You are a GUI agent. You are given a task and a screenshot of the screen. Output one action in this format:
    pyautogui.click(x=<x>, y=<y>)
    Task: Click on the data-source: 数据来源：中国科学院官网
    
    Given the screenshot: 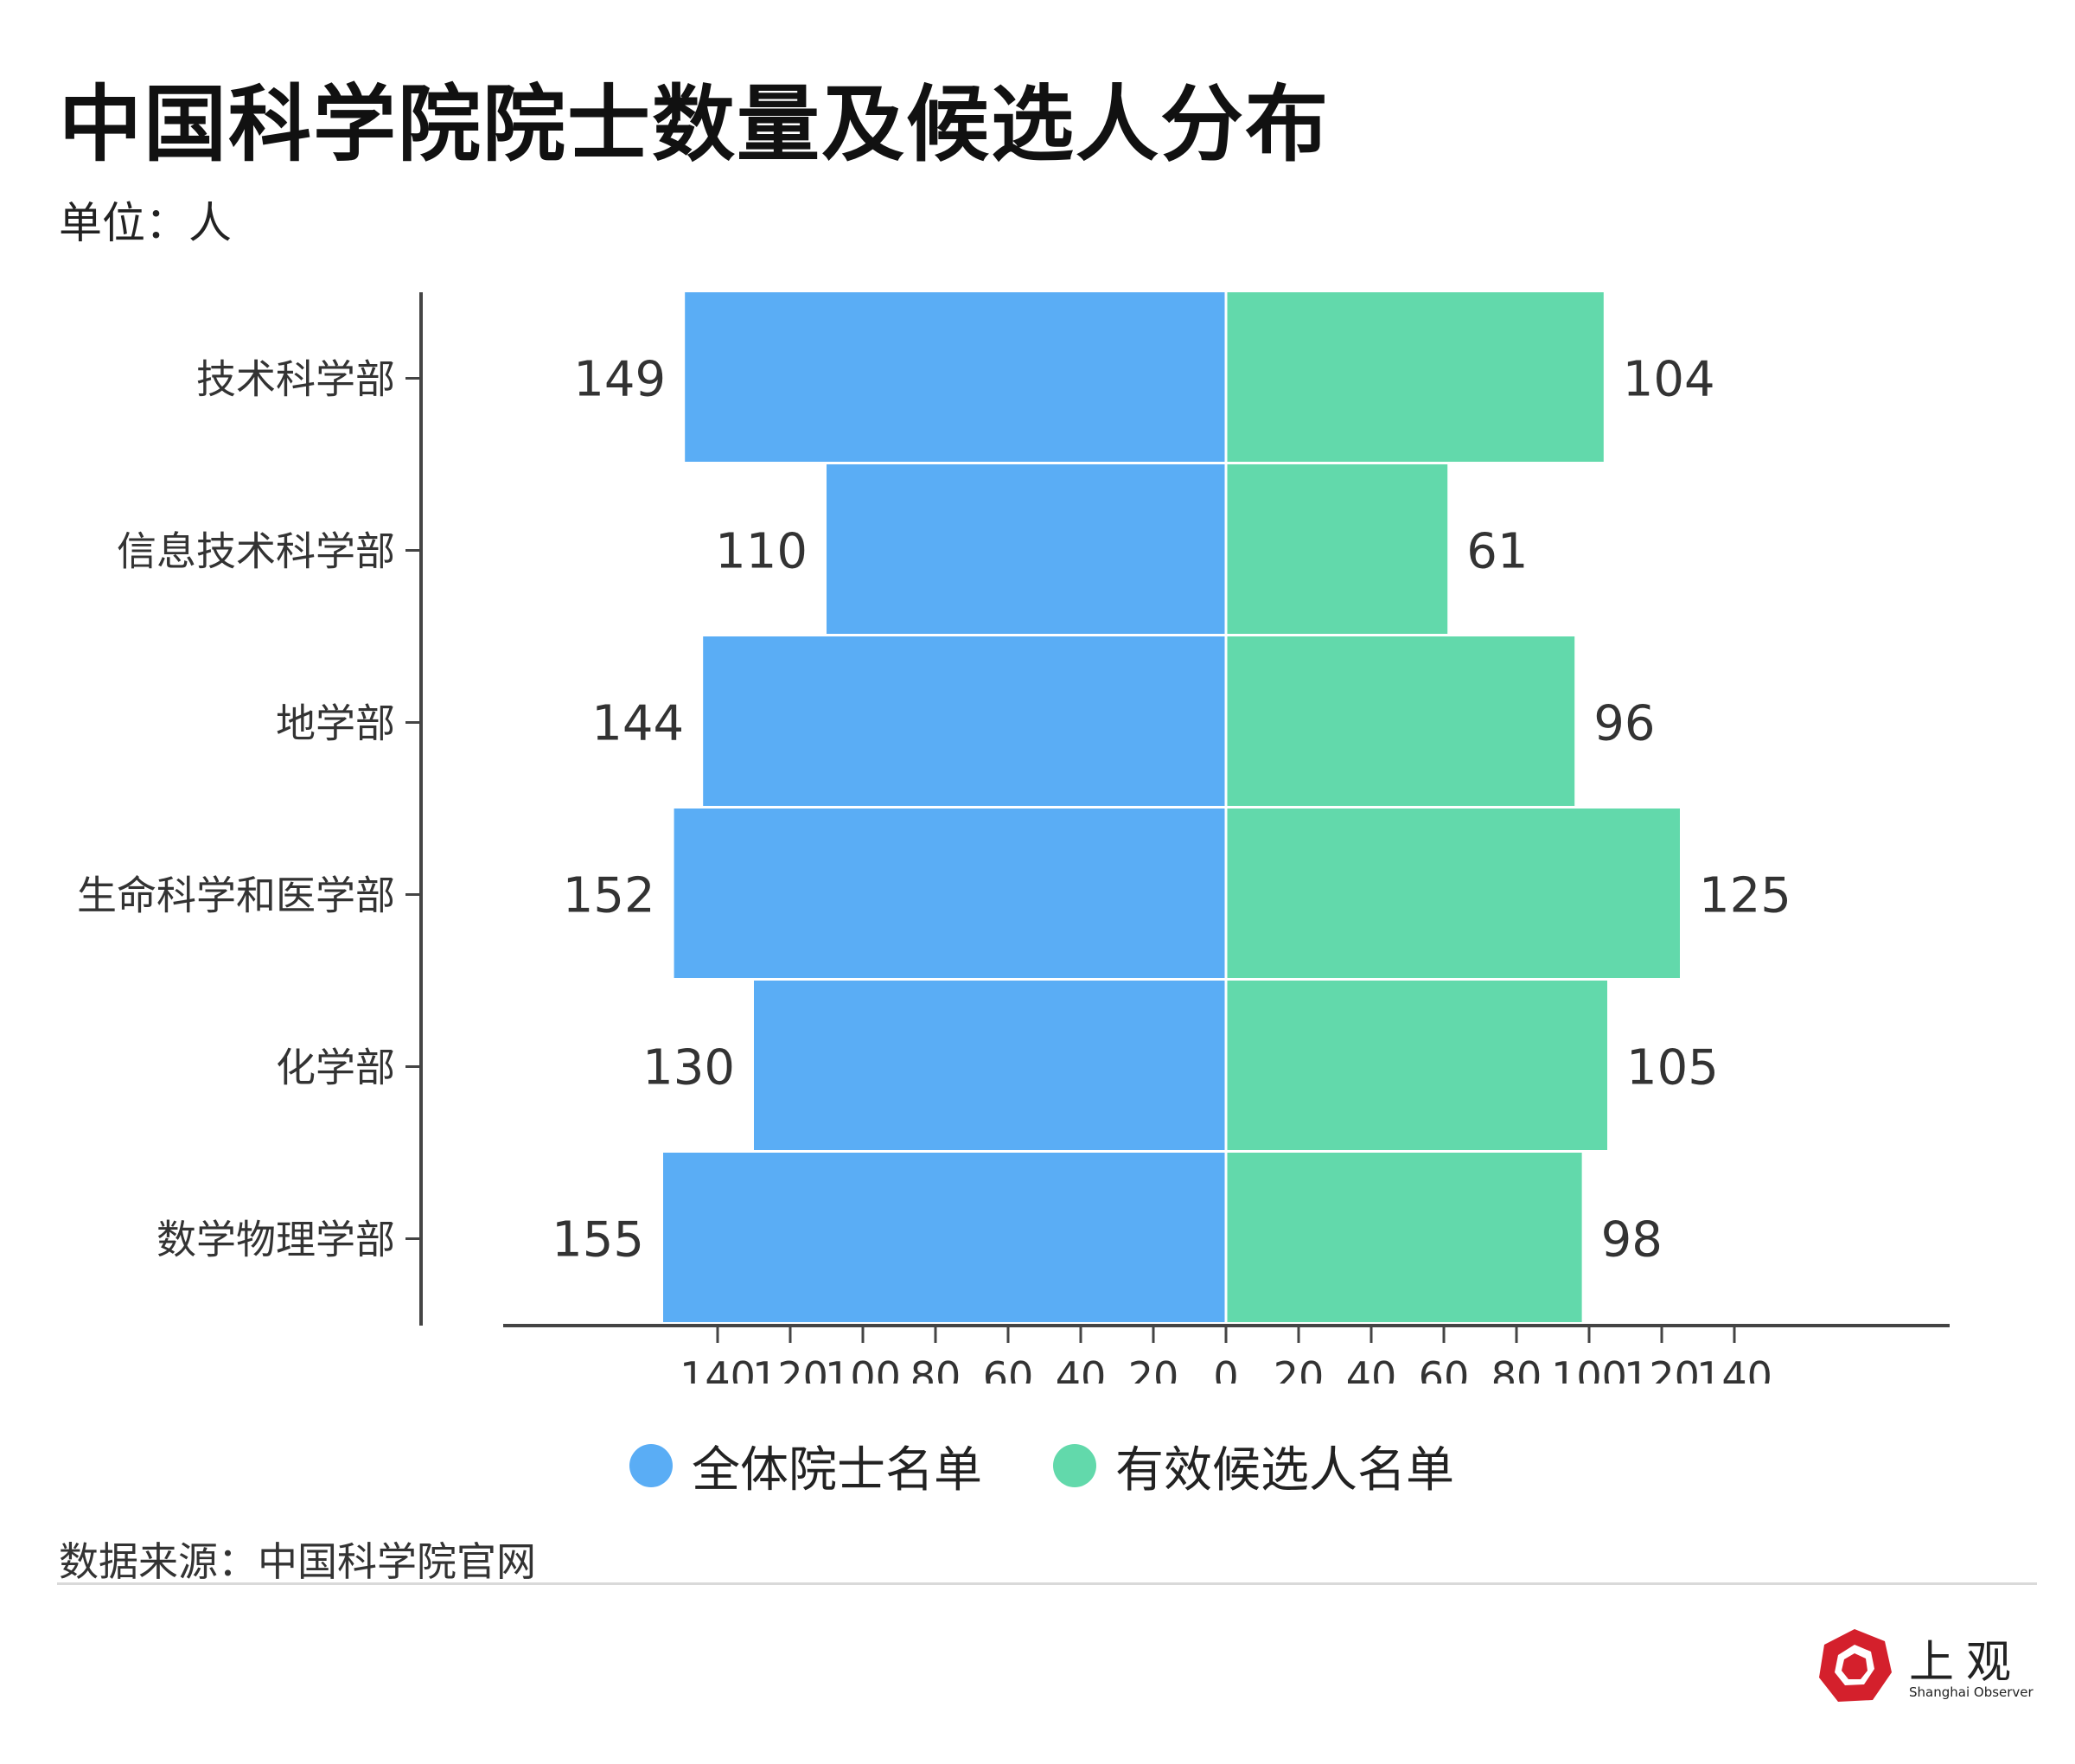 What is the action you would take?
    pyautogui.click(x=297, y=1561)
    